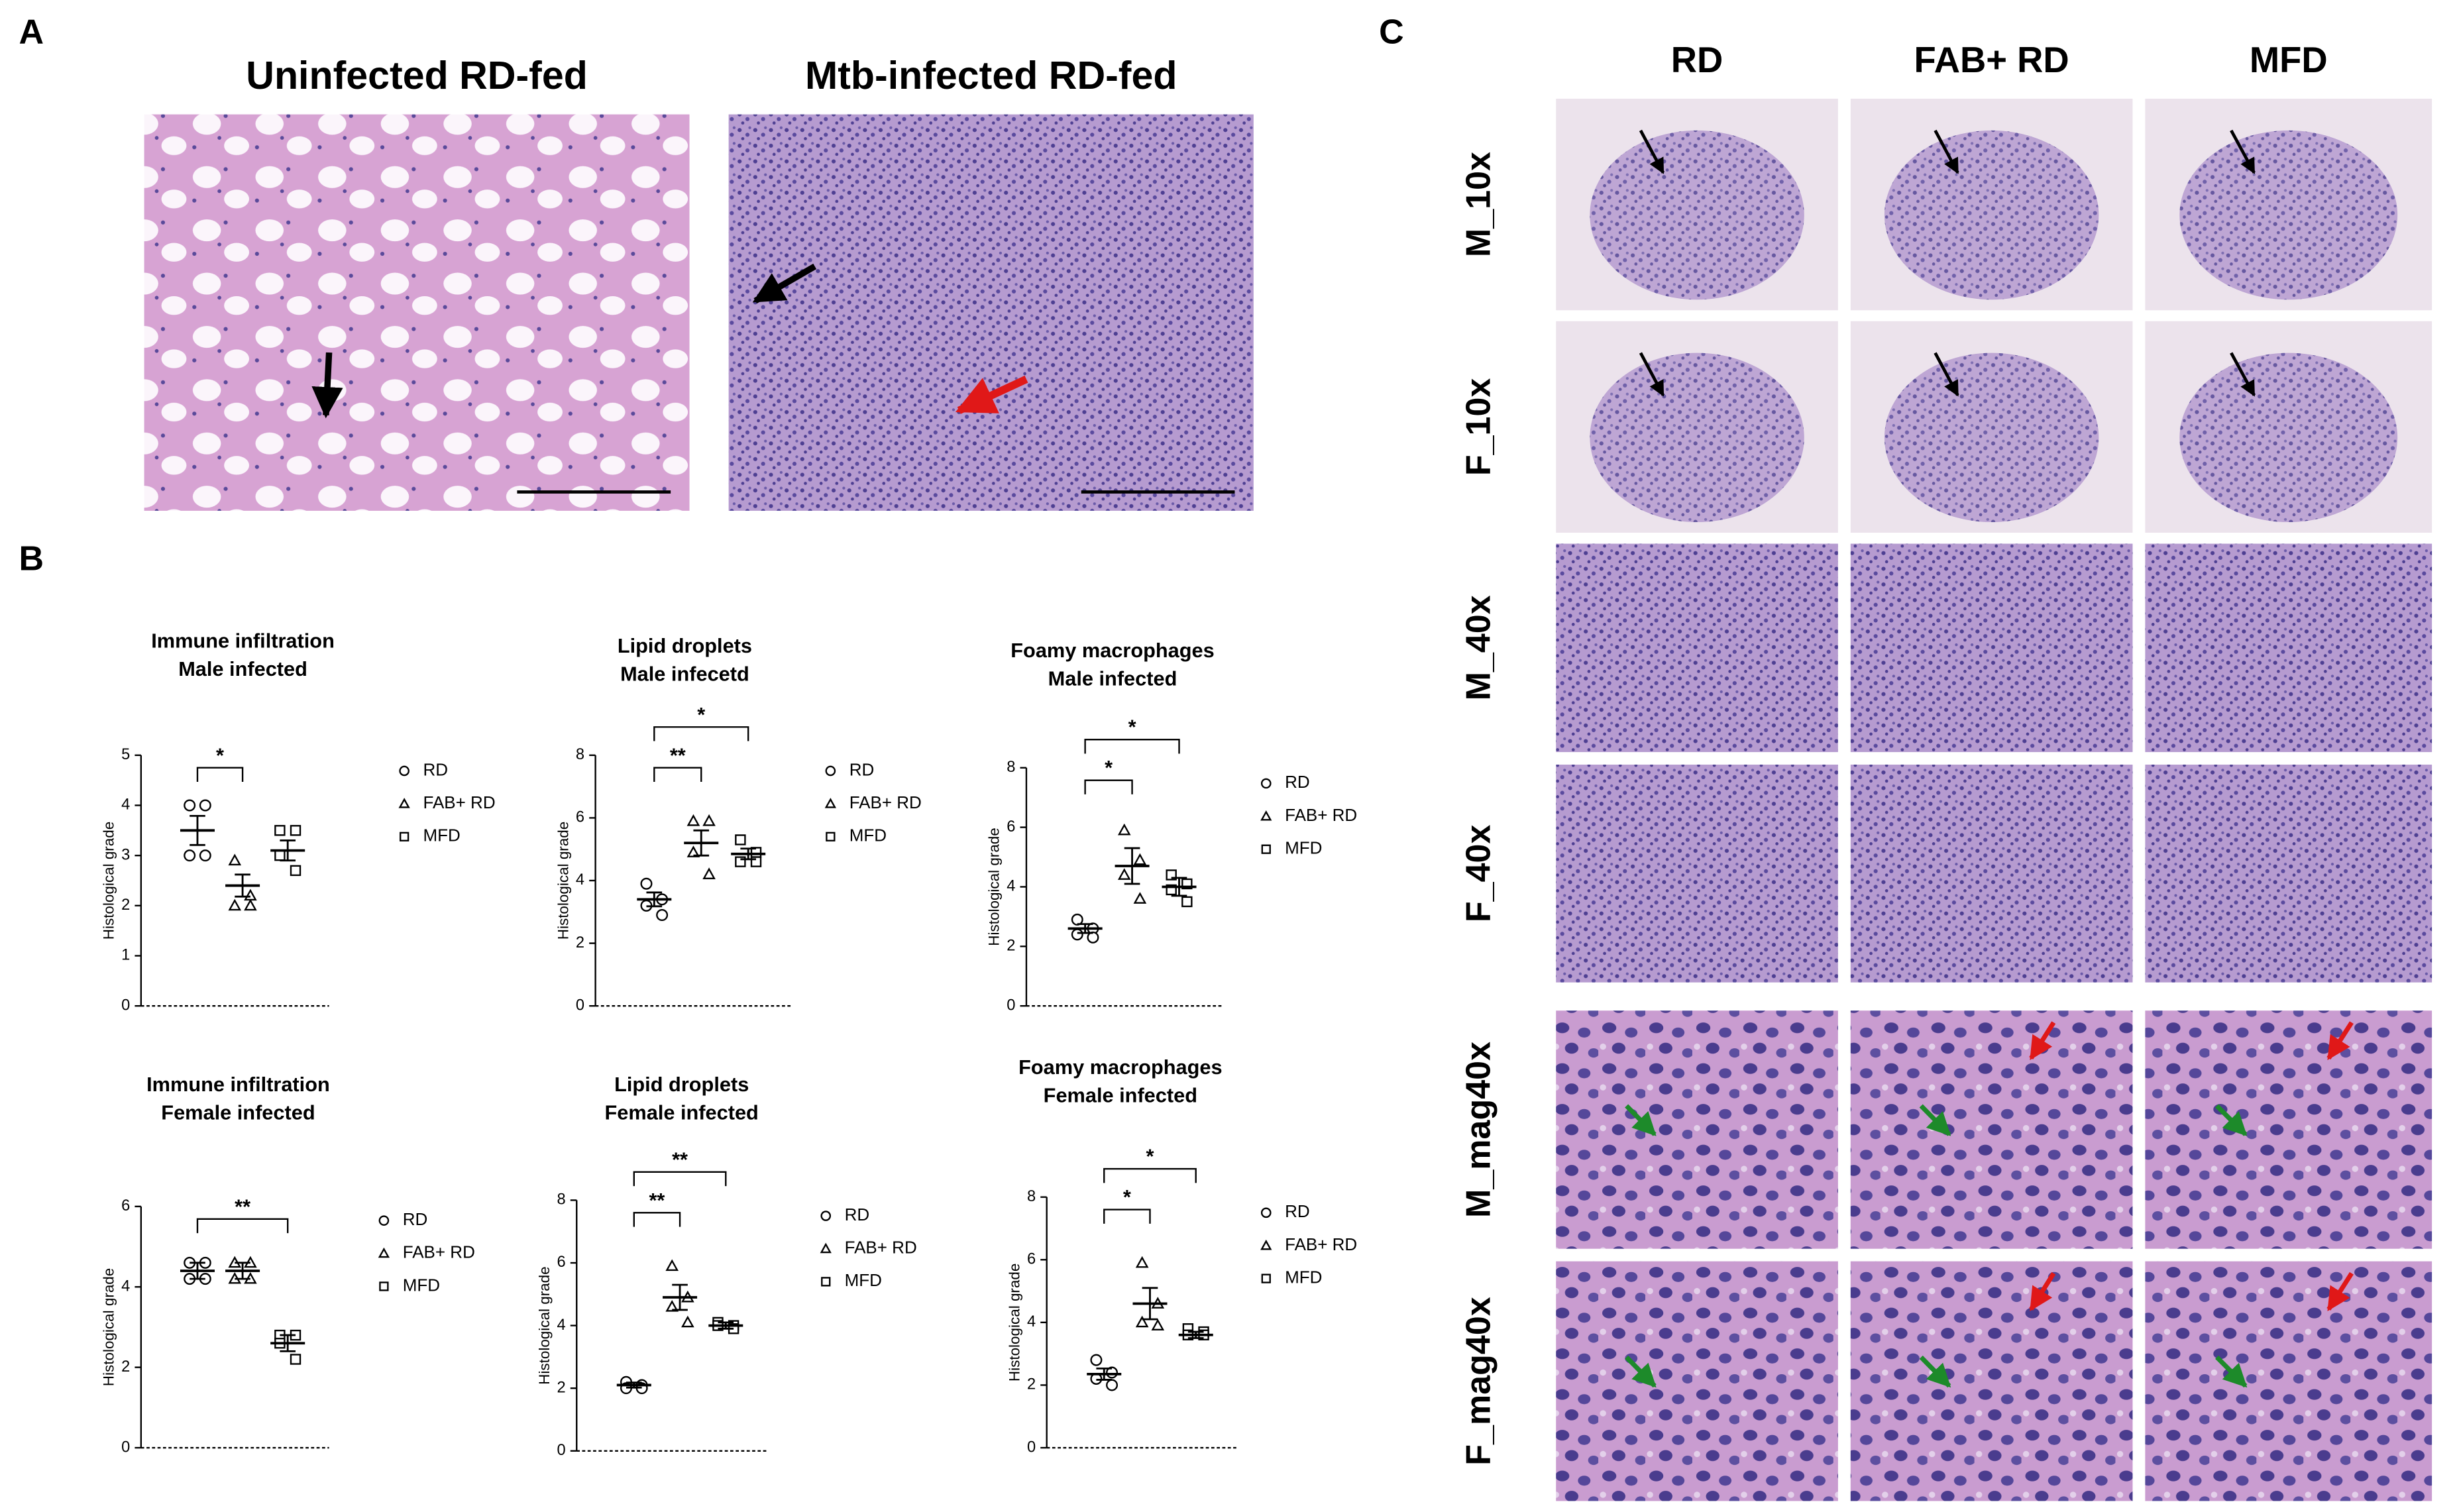 This screenshot has width=2457, height=1512. What do you see at coordinates (1392, 32) in the screenshot?
I see `panel-label: C` at bounding box center [1392, 32].